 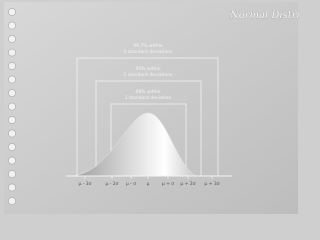 I want to click on axis-label: μ + σ, so click(x=168, y=184).